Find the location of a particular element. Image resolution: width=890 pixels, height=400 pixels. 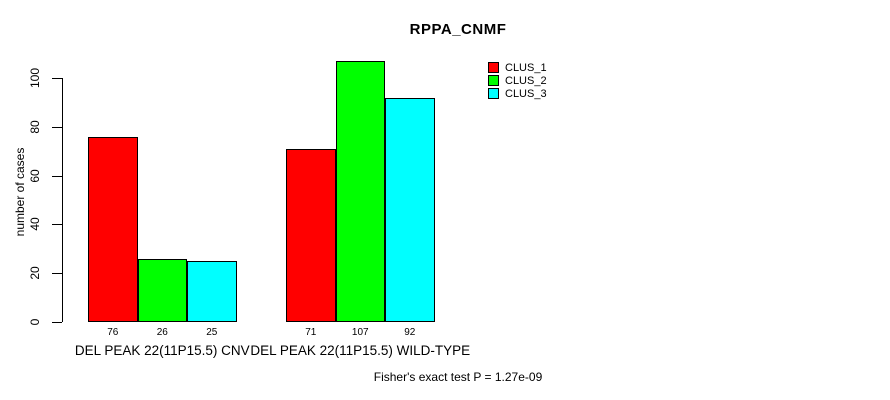

bar-clus_3-group1 is located at coordinates (212, 291).